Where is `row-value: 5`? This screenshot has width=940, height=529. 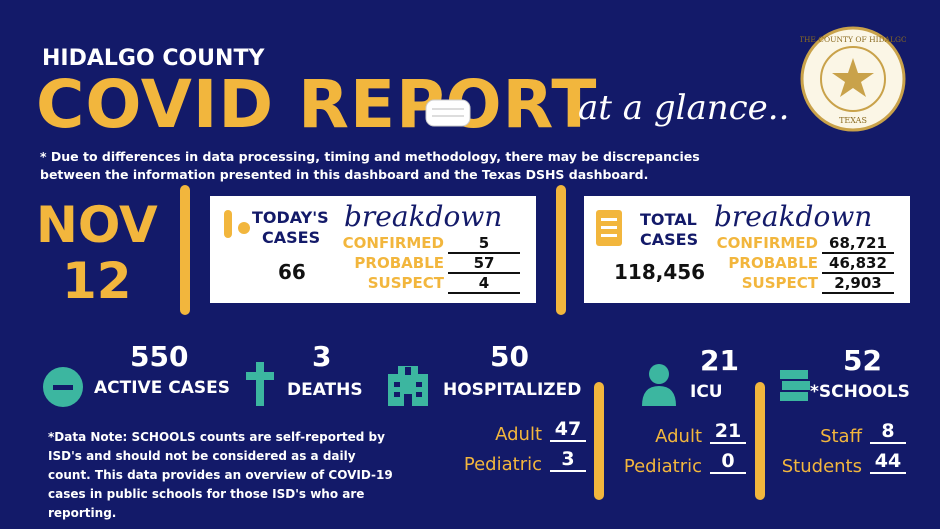
row-value: 5 is located at coordinates (484, 244).